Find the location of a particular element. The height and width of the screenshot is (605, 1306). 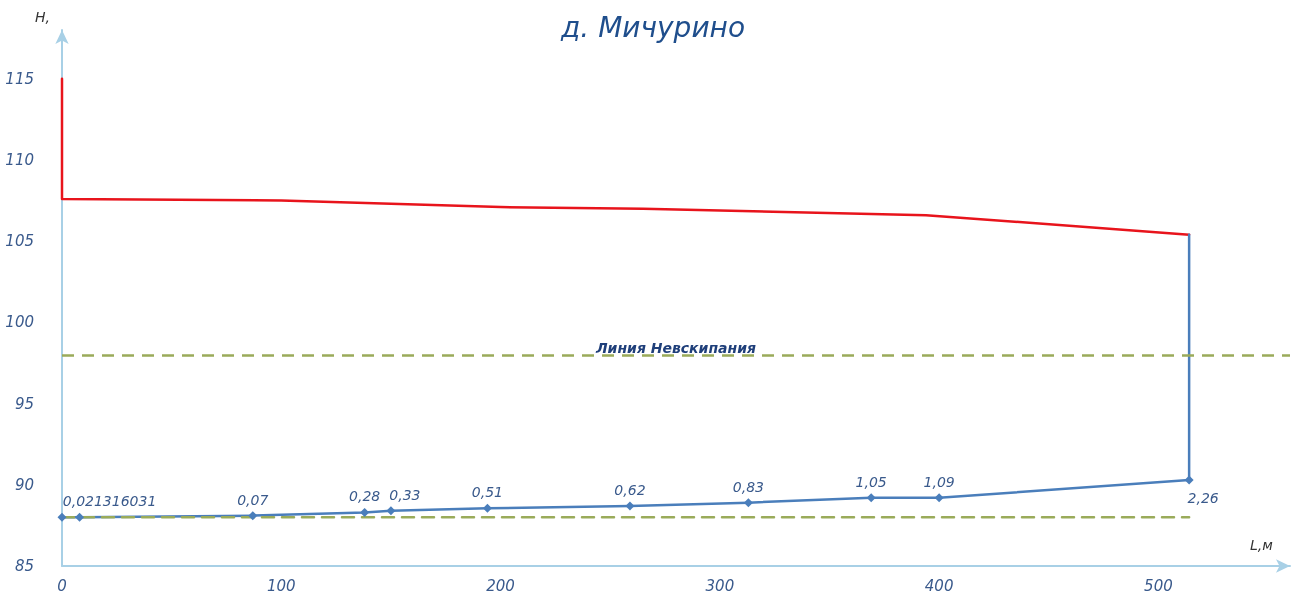

y-tick-label: 105 is located at coordinates (19, 241).